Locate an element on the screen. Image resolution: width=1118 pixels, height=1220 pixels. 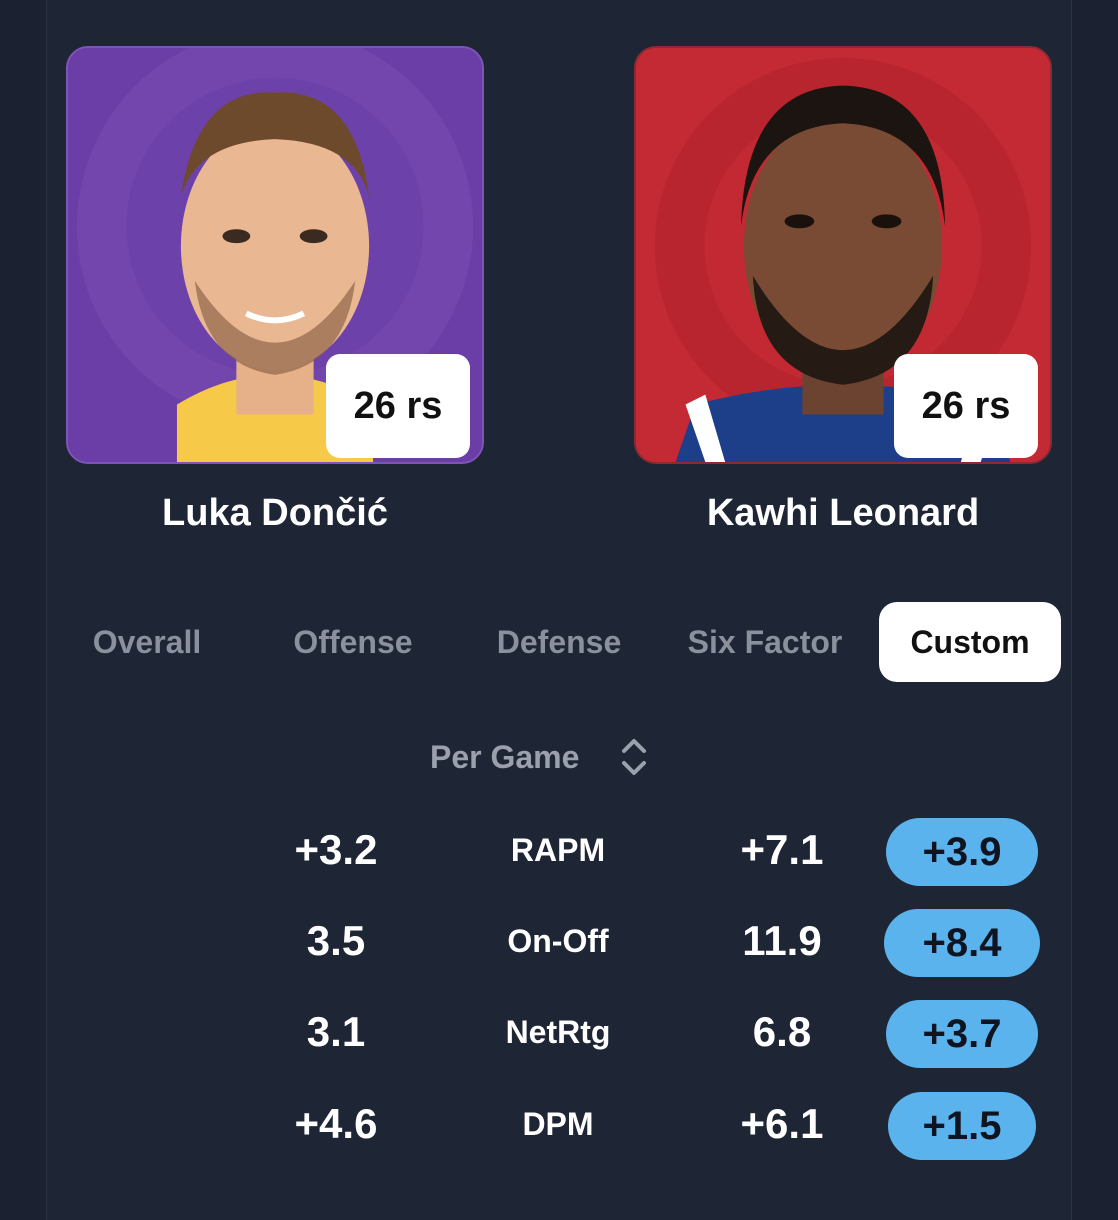
left-value: 3.5 is located at coordinates (336, 940).